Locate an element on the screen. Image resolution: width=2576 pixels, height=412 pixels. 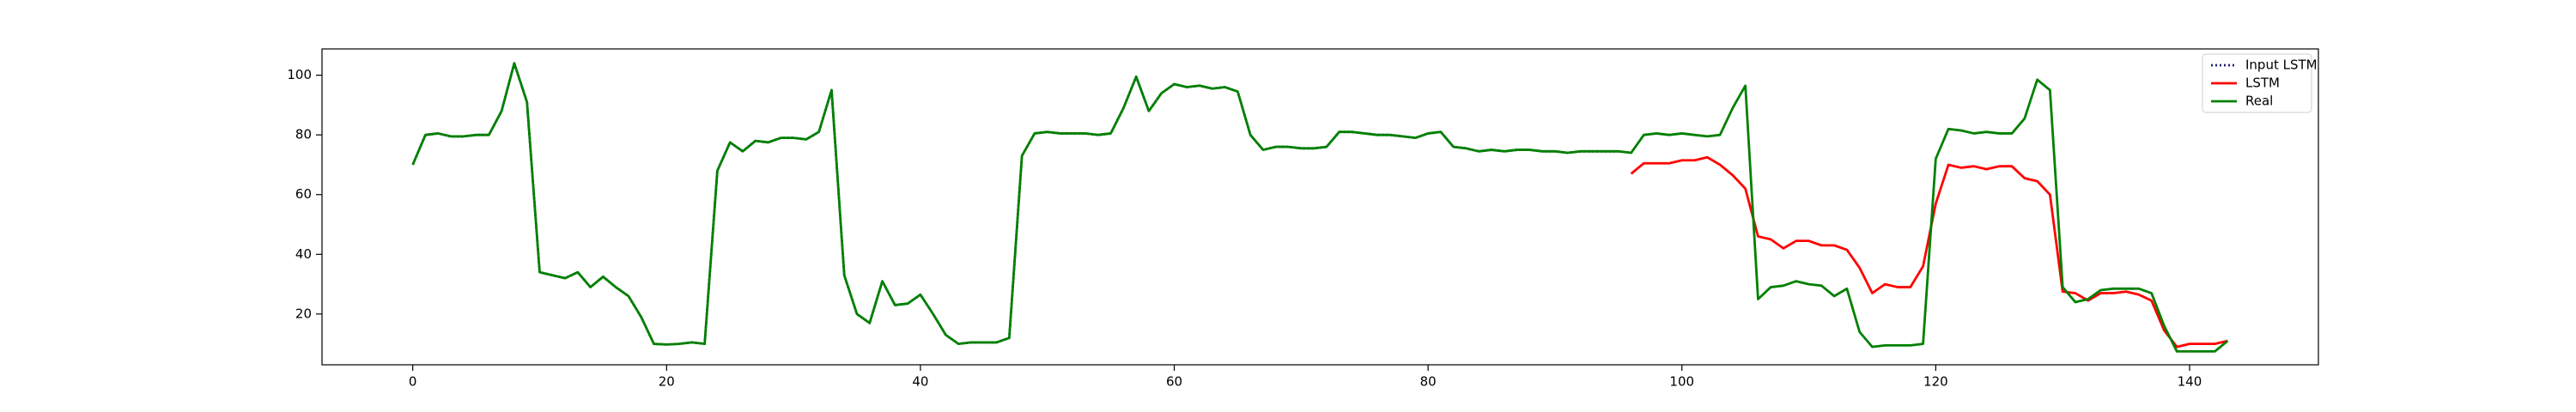
legend-label: Real is located at coordinates (2259, 101).